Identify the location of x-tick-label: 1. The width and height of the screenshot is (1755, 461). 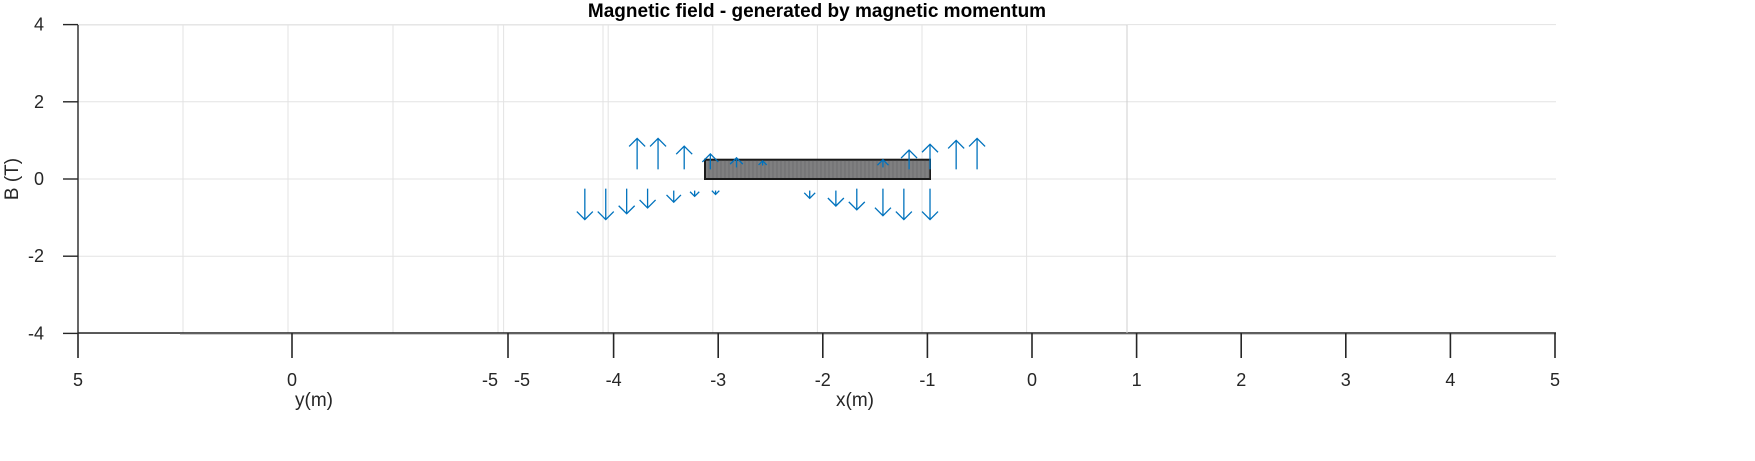
(1137, 380).